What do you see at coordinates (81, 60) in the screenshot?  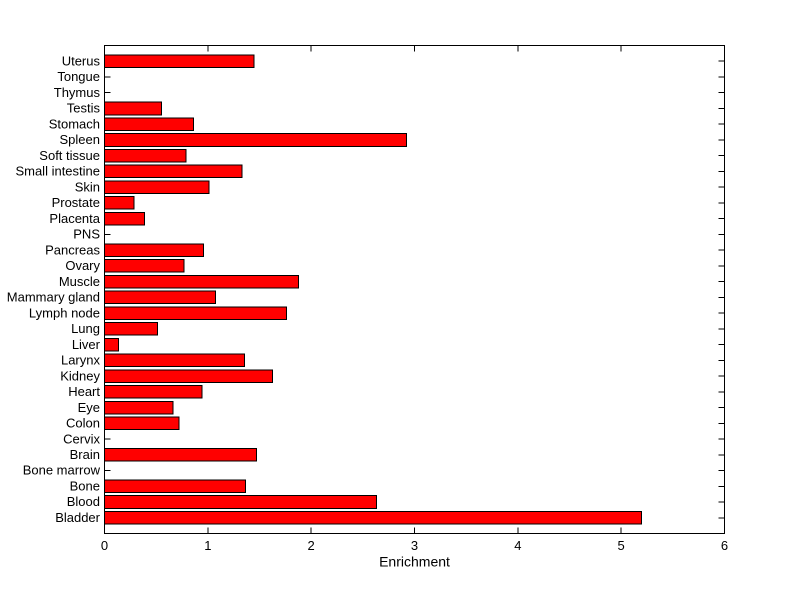 I see `svg-text: Uterus` at bounding box center [81, 60].